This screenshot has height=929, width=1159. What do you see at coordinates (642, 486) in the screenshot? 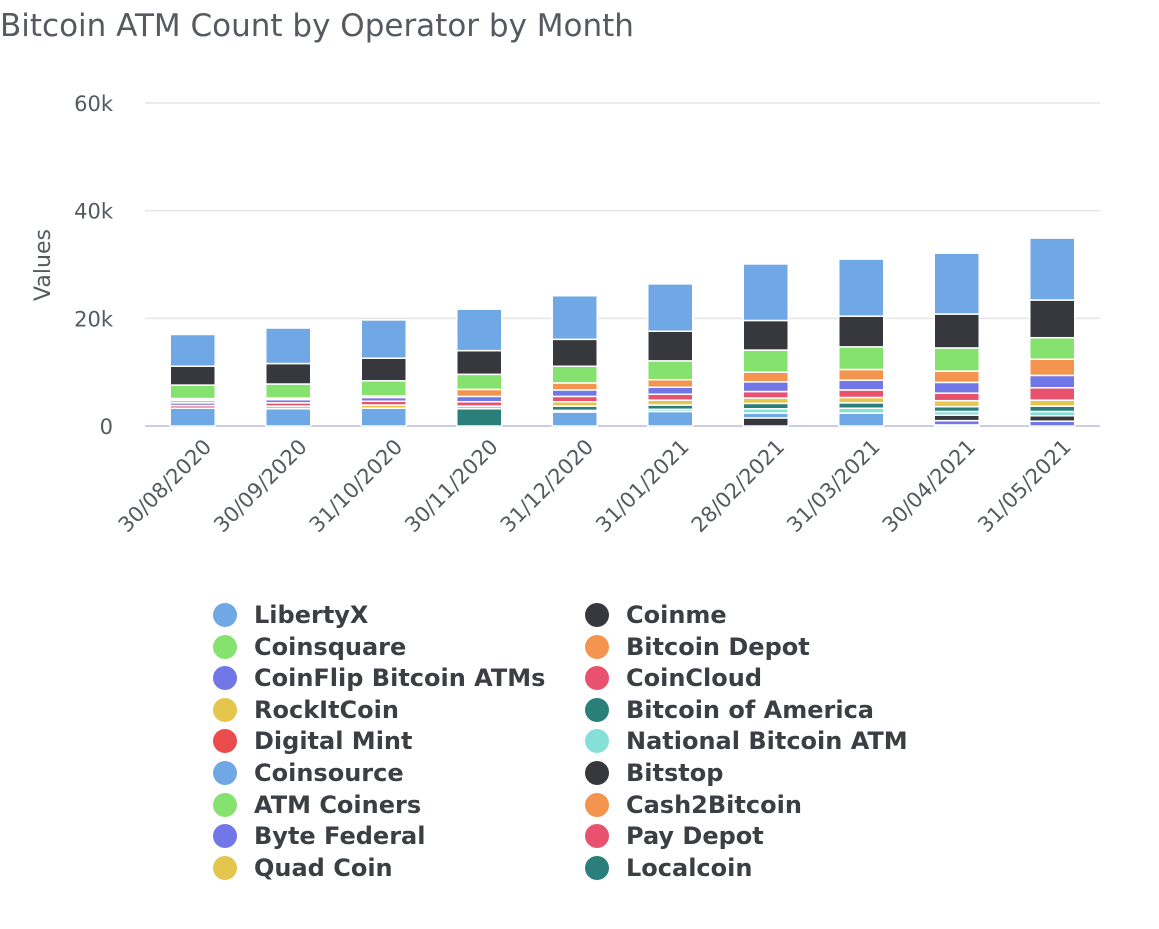
I see `x-tick-label: 31/01/2021` at bounding box center [642, 486].